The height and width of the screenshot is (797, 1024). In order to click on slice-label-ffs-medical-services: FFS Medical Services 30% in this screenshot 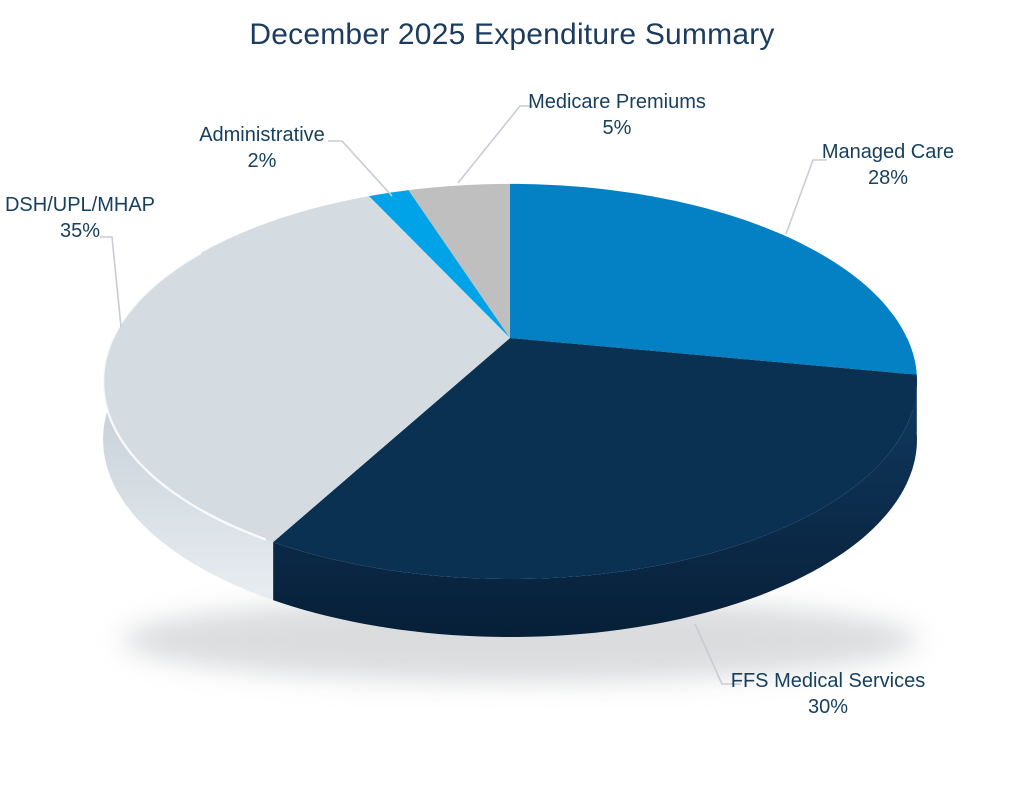, I will do `click(828, 694)`.